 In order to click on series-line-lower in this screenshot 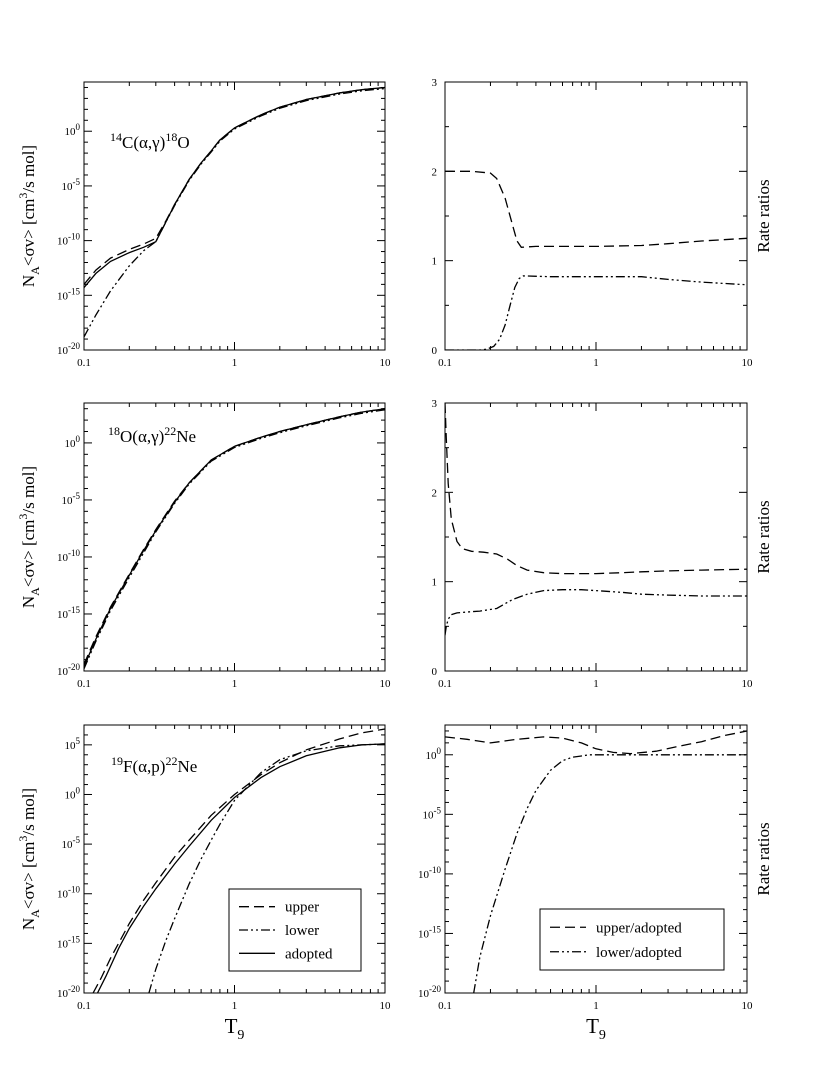, I will do `click(234, 539)`.